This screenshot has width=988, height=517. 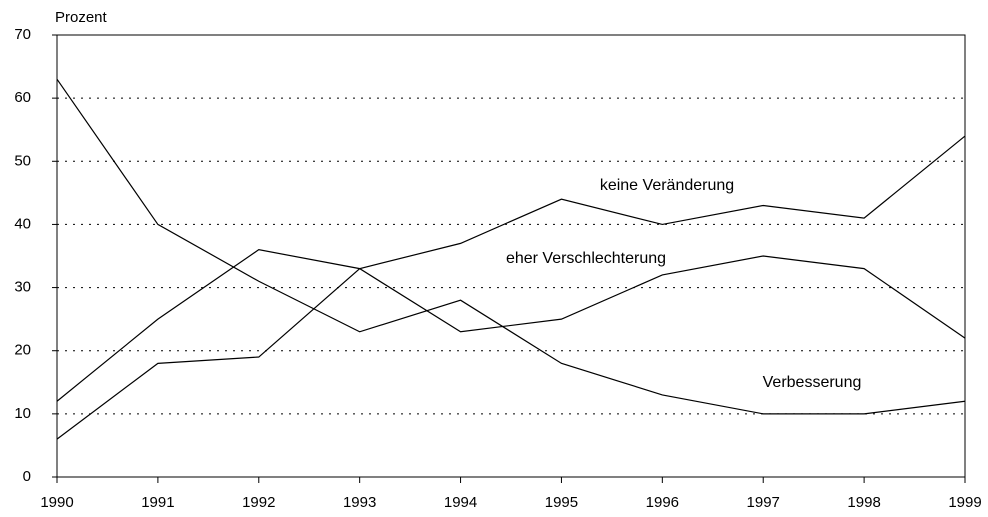 What do you see at coordinates (22, 350) in the screenshot?
I see `y-tick-label: 20` at bounding box center [22, 350].